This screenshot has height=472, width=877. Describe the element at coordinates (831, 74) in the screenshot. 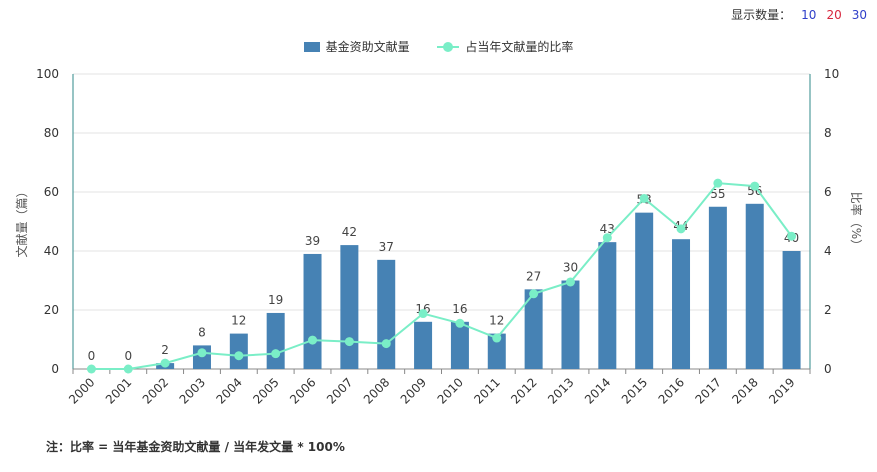

I see `y2-tick-label: 10` at that location.